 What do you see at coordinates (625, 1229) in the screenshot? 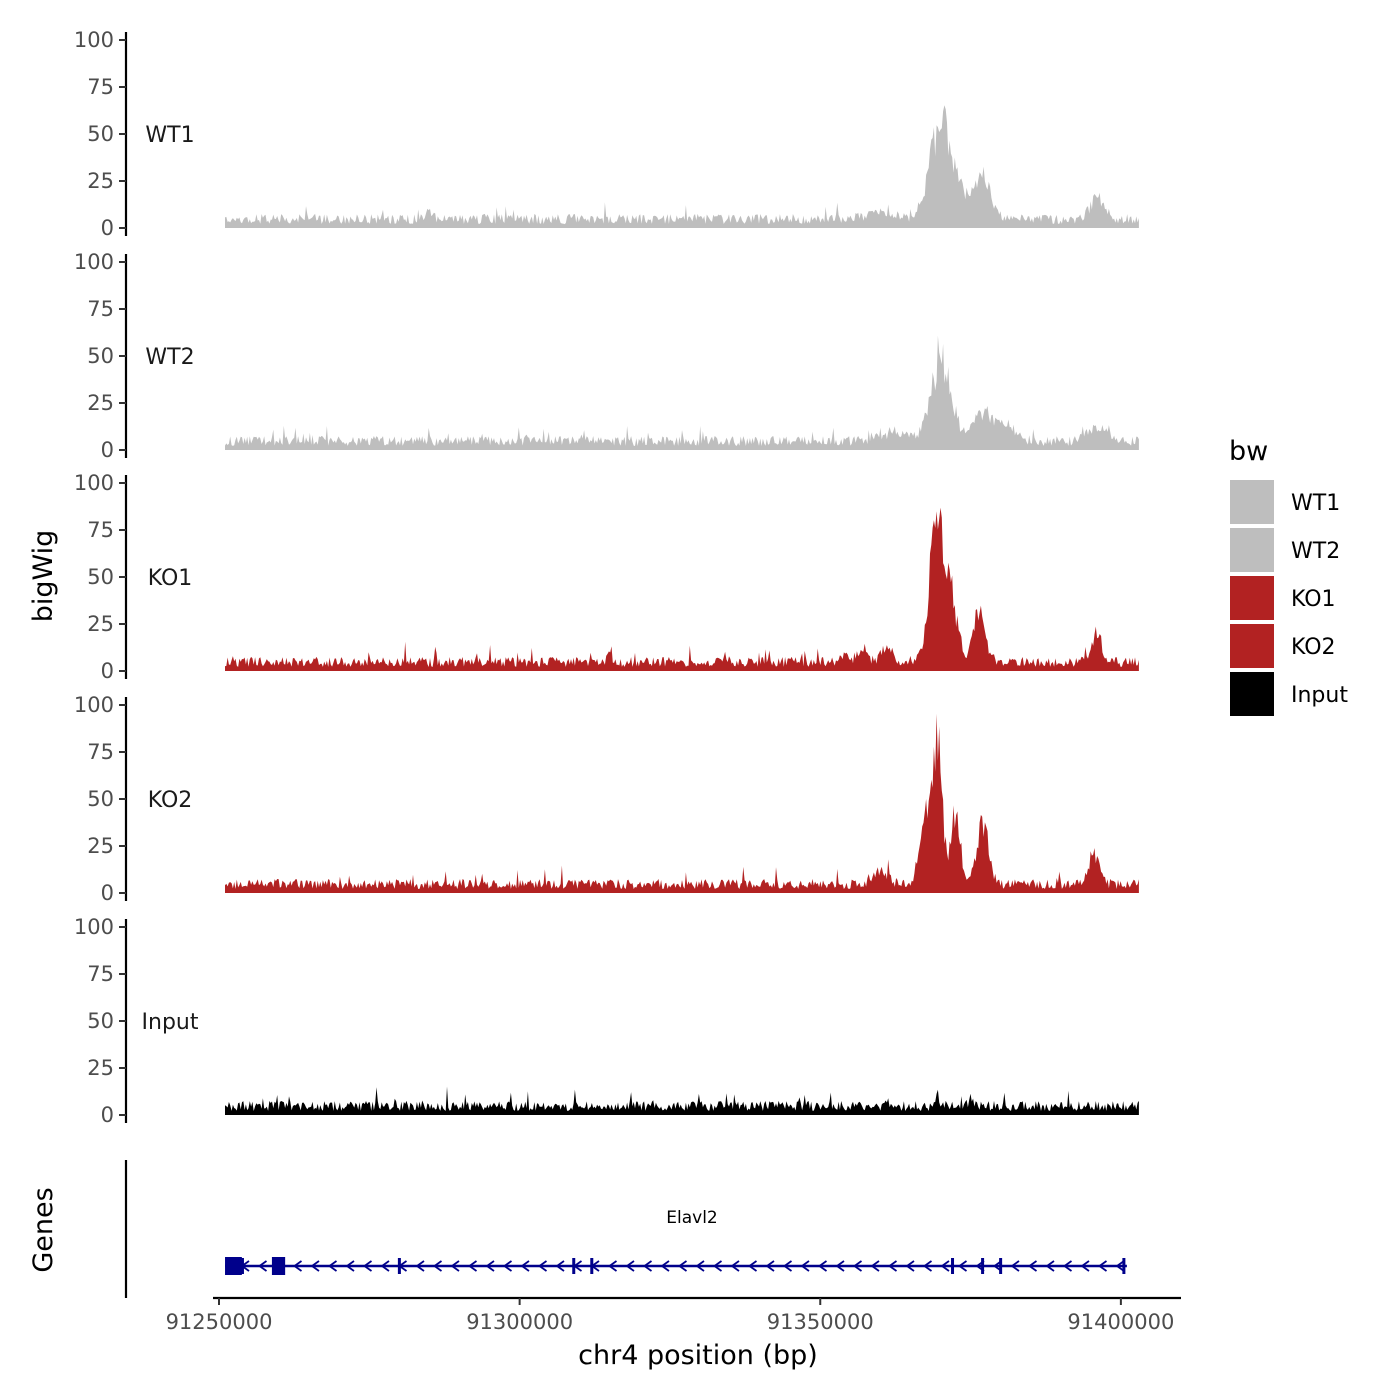
I see `gene-track: Elavl2` at bounding box center [625, 1229].